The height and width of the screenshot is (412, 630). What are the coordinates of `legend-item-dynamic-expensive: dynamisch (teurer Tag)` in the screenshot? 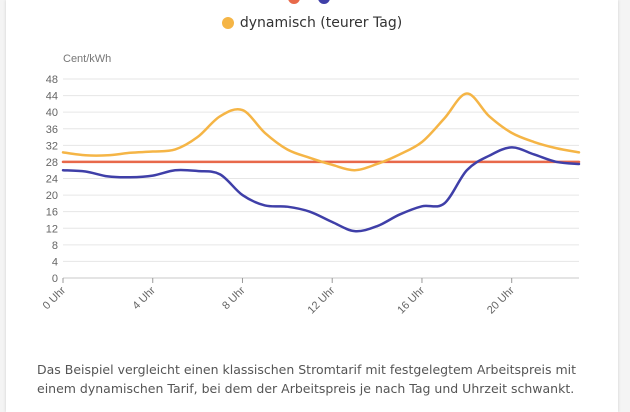 It's located at (312, 23).